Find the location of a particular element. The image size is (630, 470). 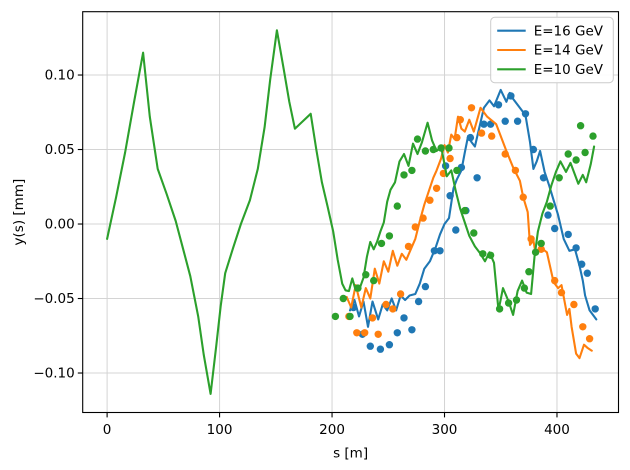

y-tick-label: −0.10 is located at coordinates (53, 374).